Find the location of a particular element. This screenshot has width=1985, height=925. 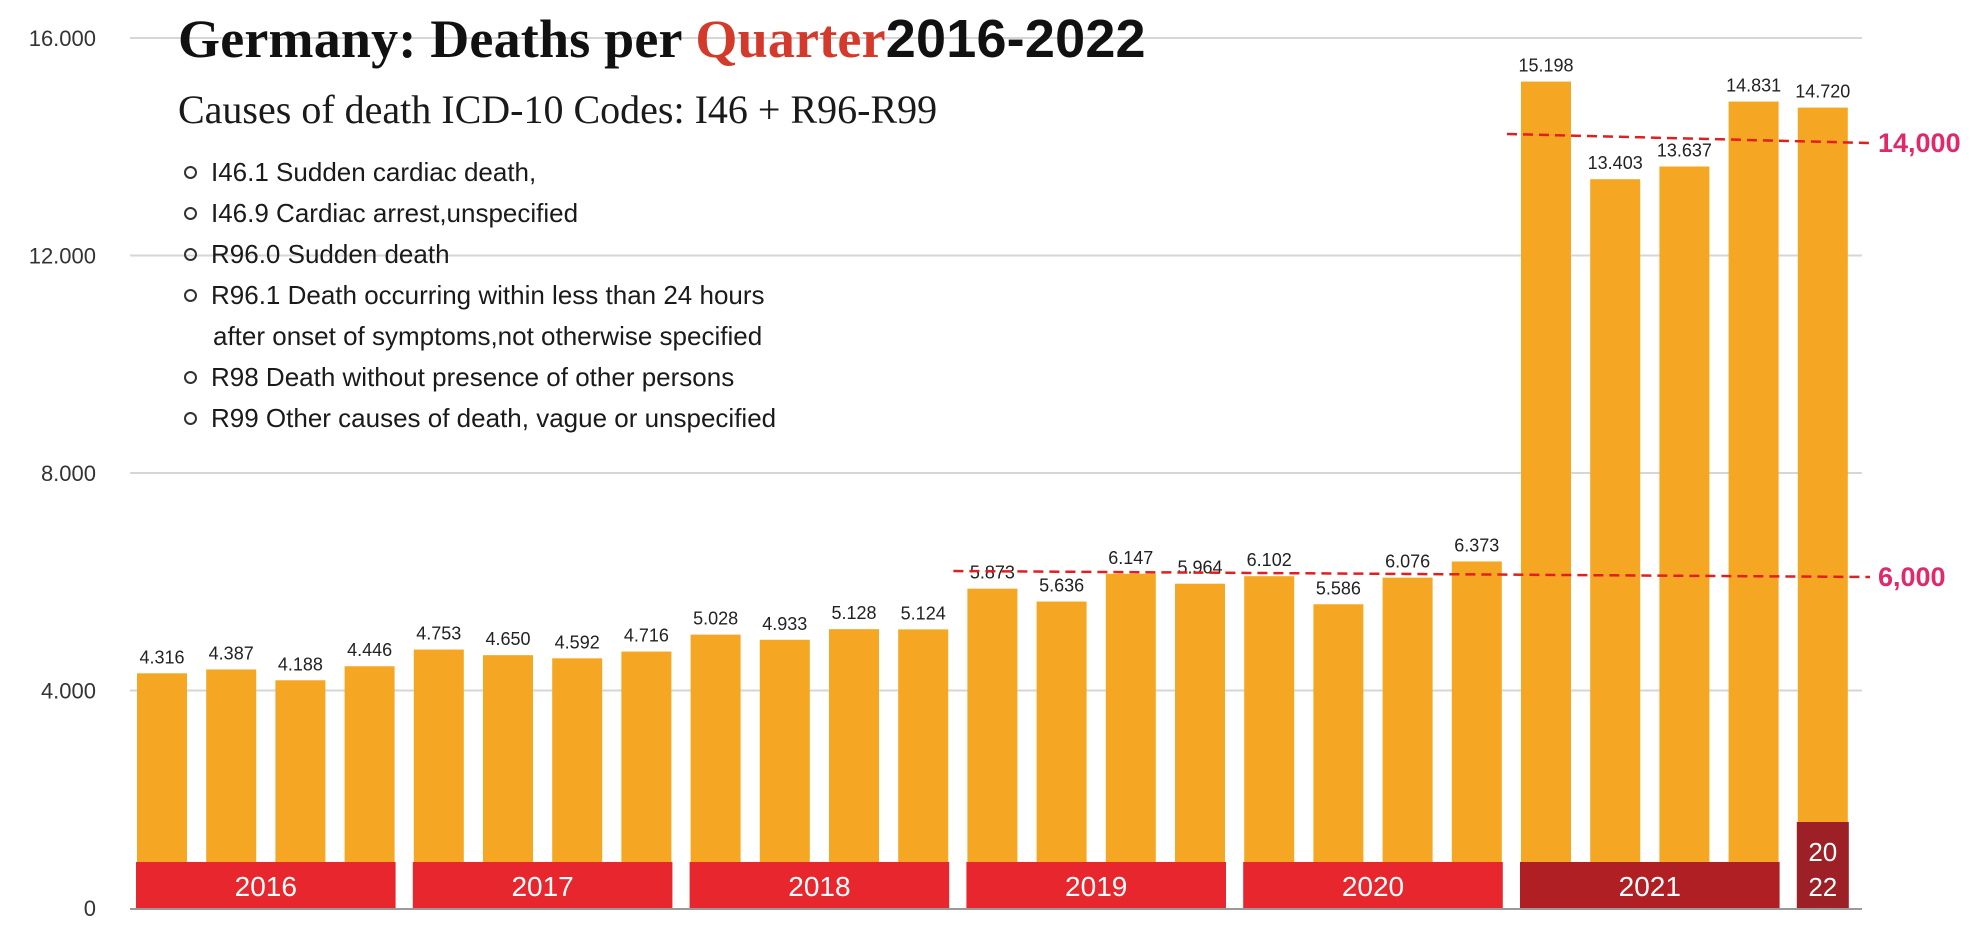

data-label: 5.873 is located at coordinates (992, 573).